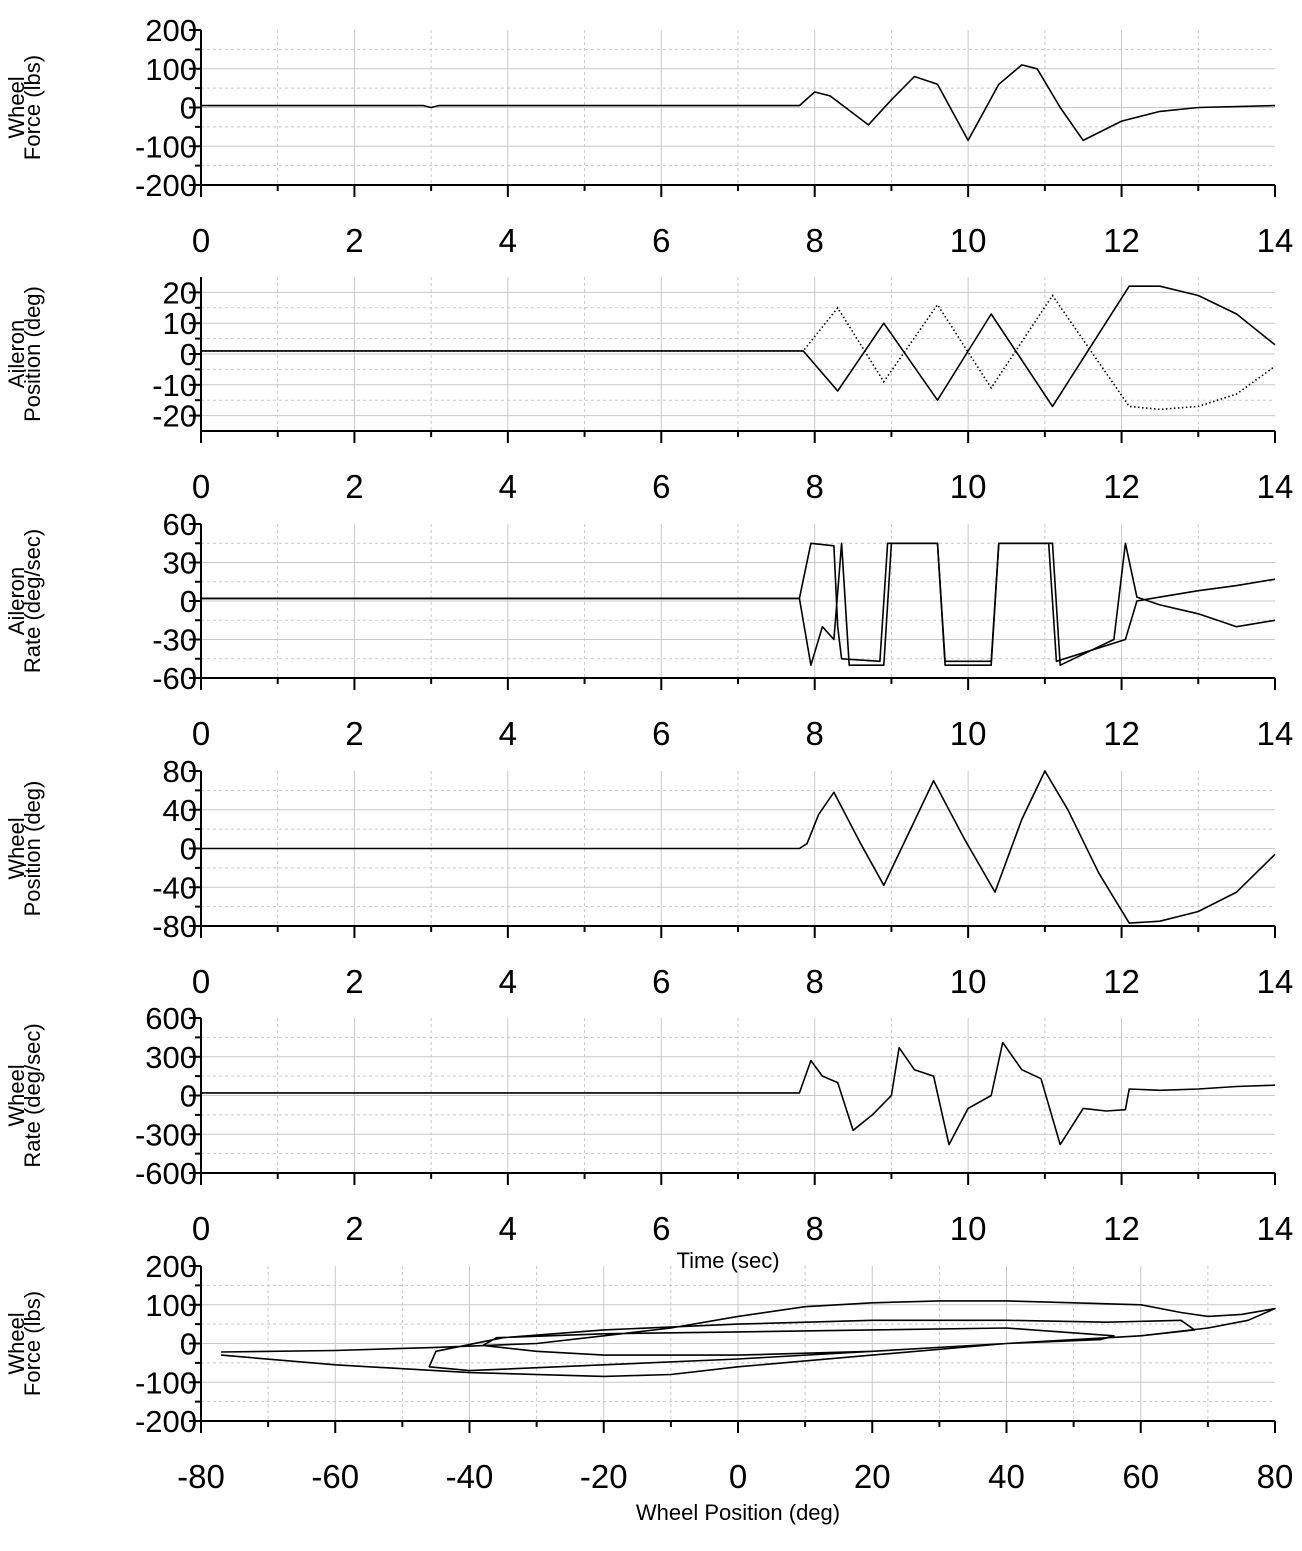 This screenshot has height=1551, width=1302. Describe the element at coordinates (174, 385) in the screenshot. I see `y-tick-label: -10` at that location.